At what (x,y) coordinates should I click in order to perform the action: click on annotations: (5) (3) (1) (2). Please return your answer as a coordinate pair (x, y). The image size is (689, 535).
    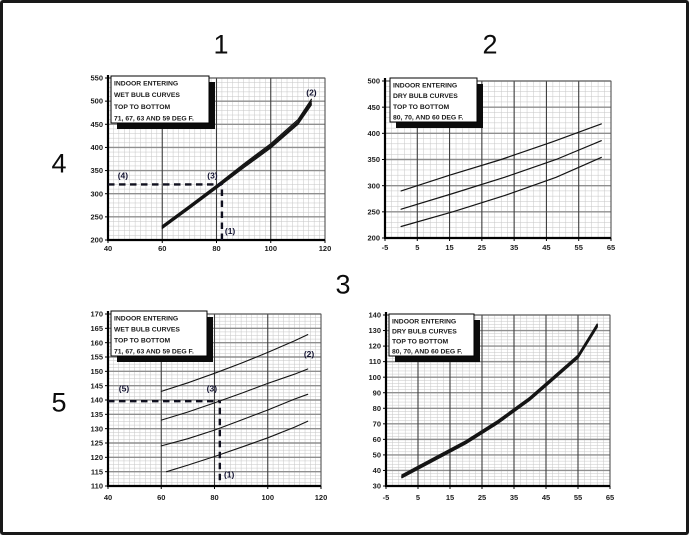
    Looking at the image, I should click on (211, 415).